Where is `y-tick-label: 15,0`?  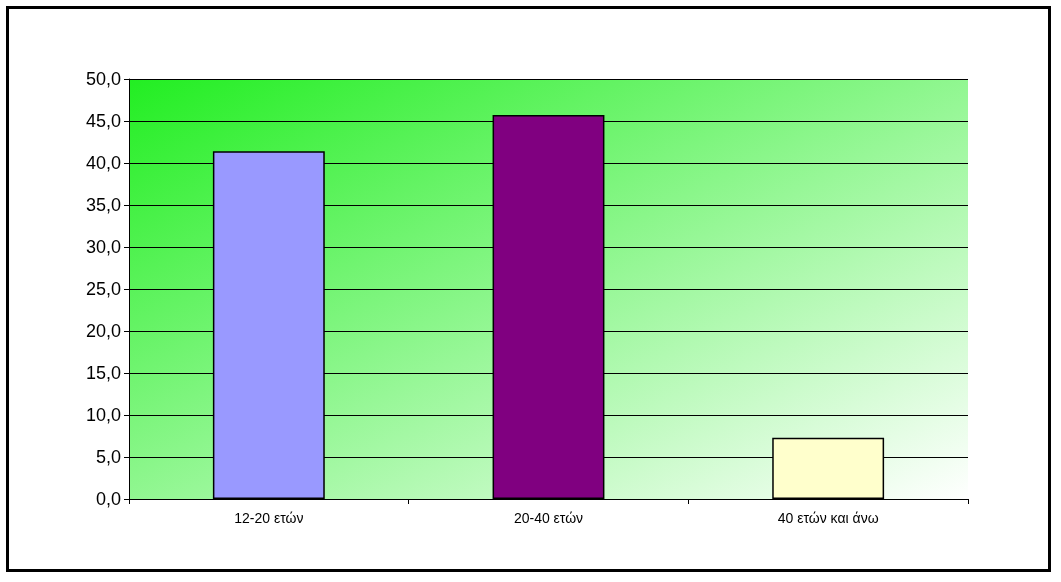 y-tick-label: 15,0 is located at coordinates (103, 373).